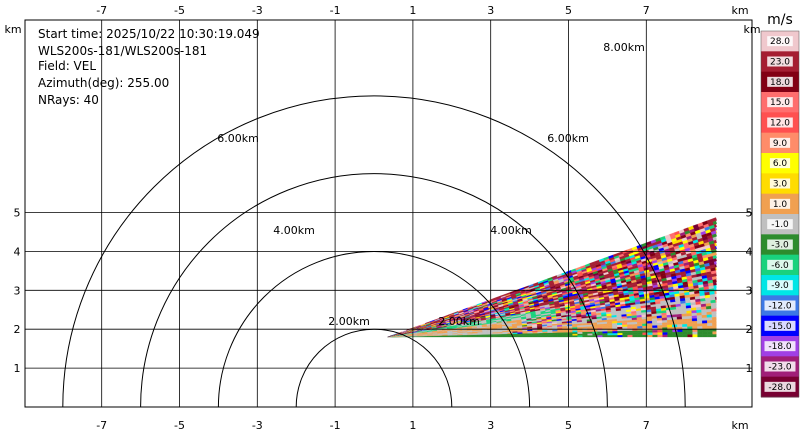 The height and width of the screenshot is (438, 800). Describe the element at coordinates (412, 425) in the screenshot. I see `x-tick-label-bottom: 1` at that location.